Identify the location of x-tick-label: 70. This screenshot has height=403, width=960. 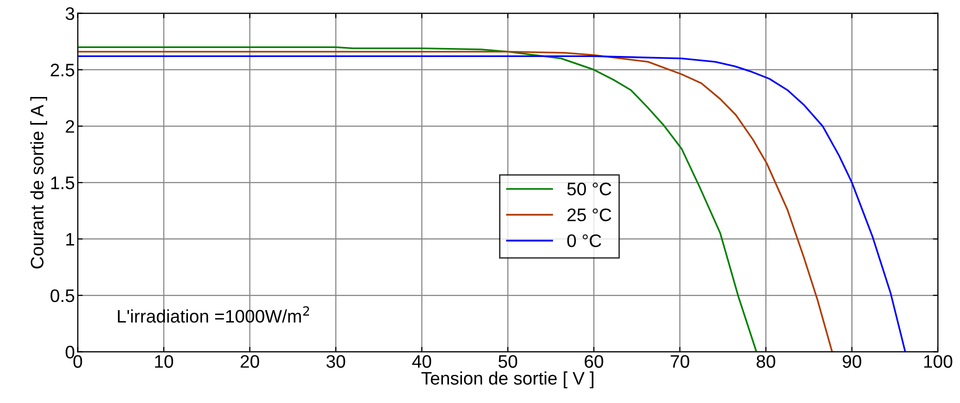
(680, 361).